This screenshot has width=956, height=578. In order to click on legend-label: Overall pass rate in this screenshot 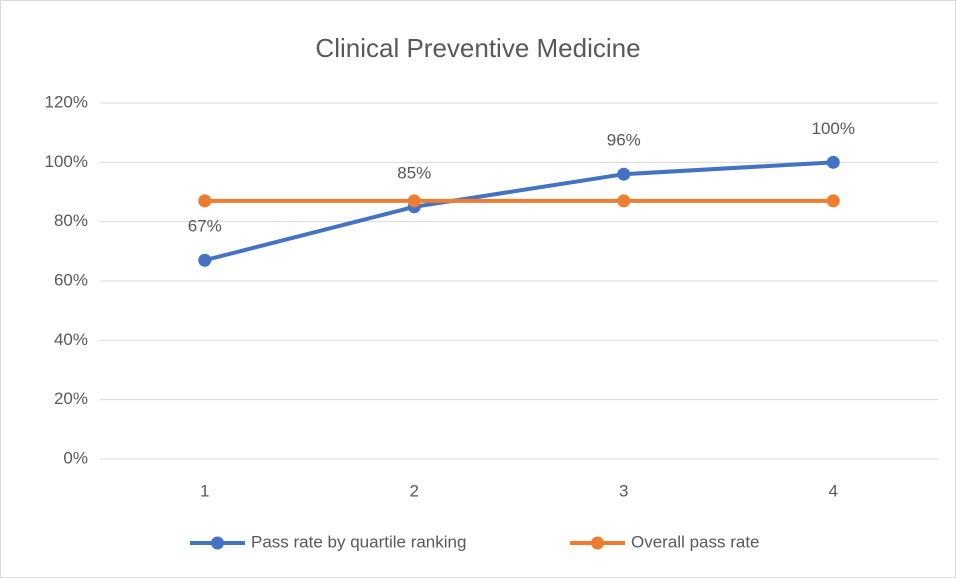, I will do `click(695, 541)`.